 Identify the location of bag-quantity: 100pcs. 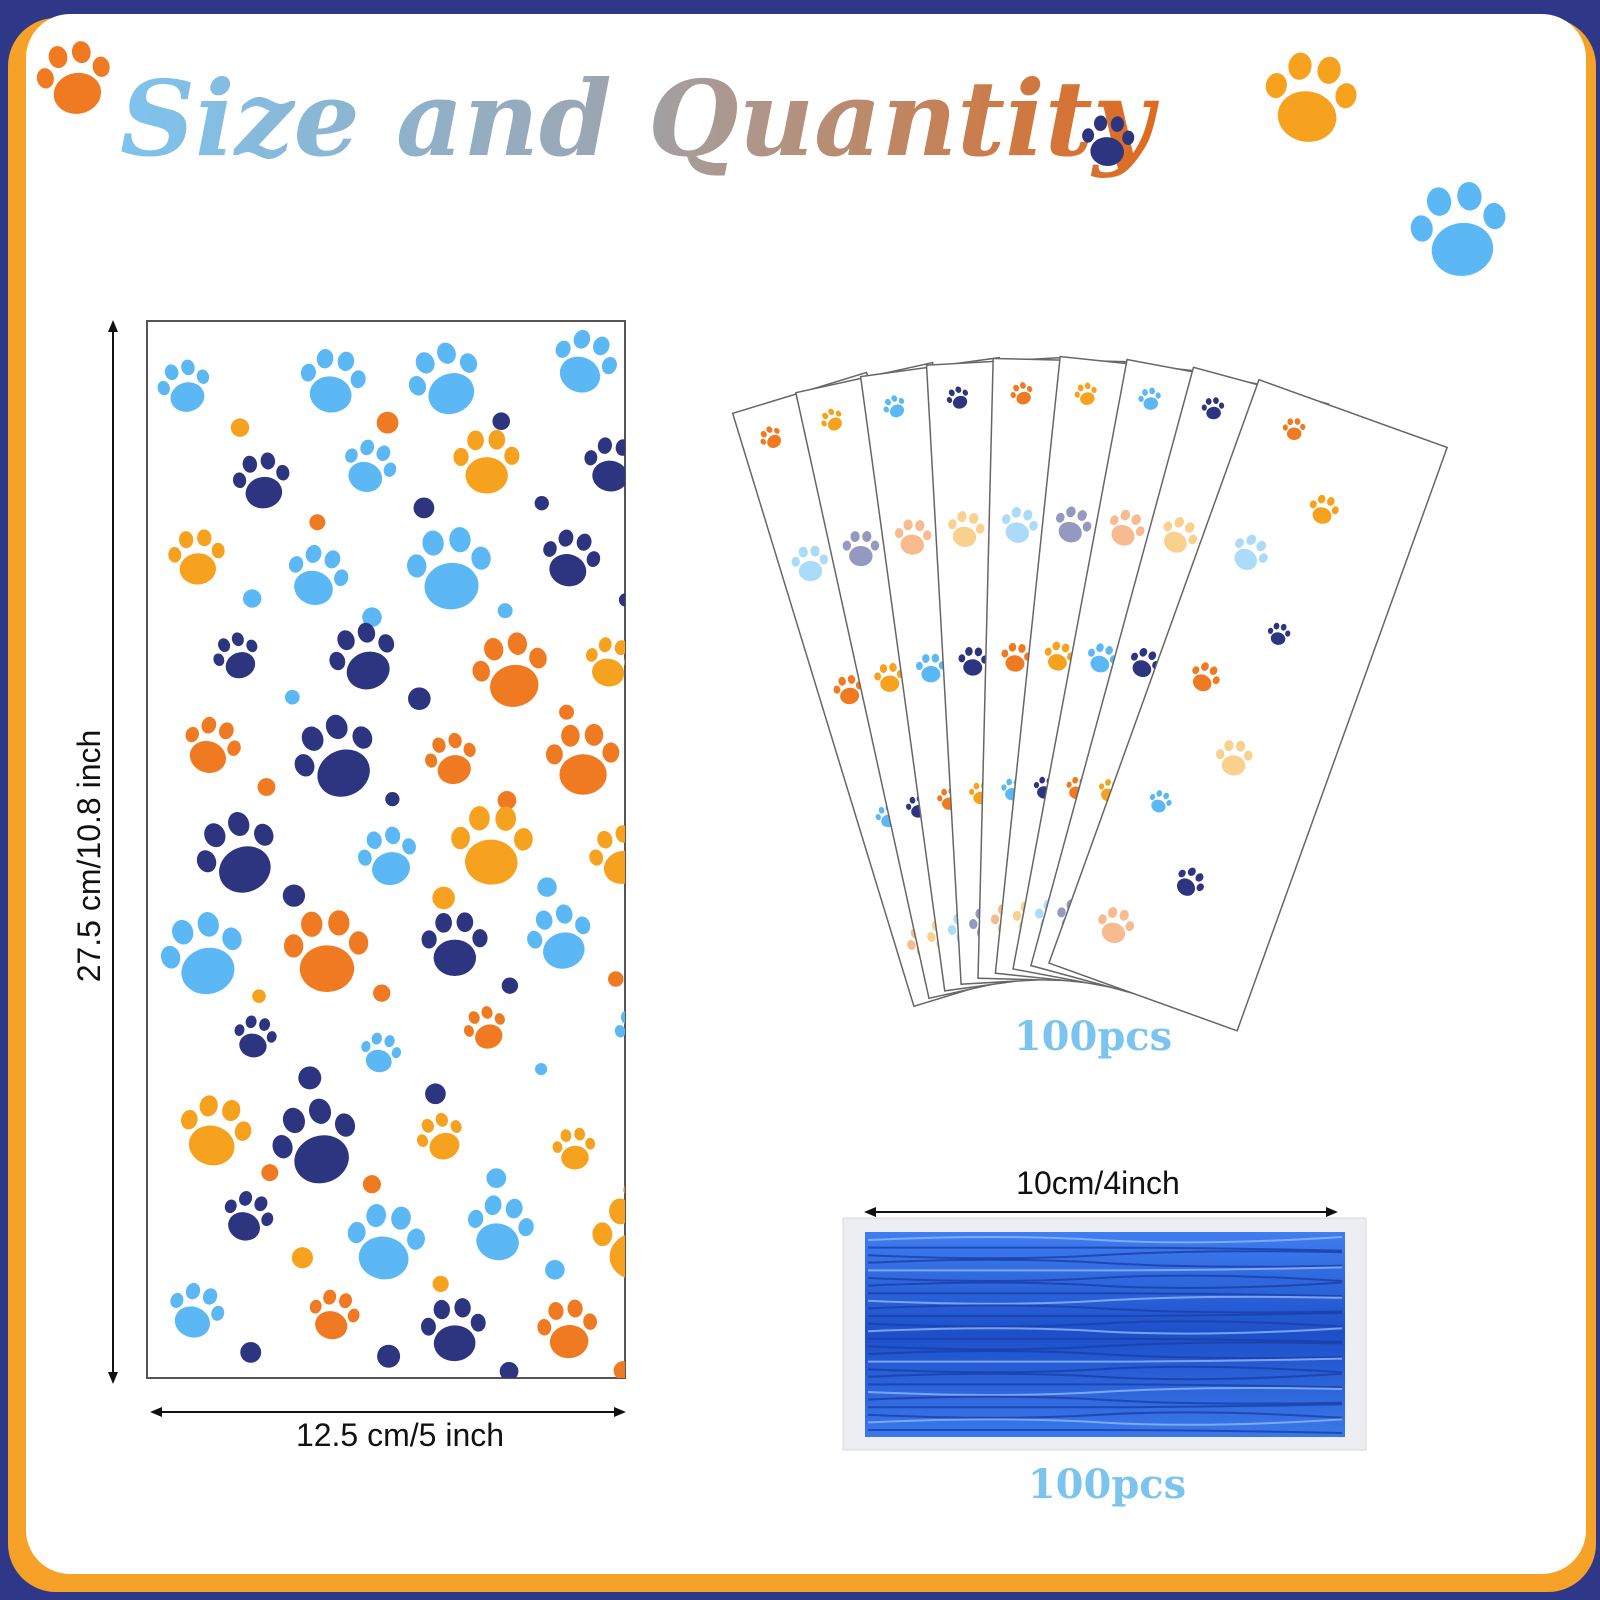
(1093, 1036).